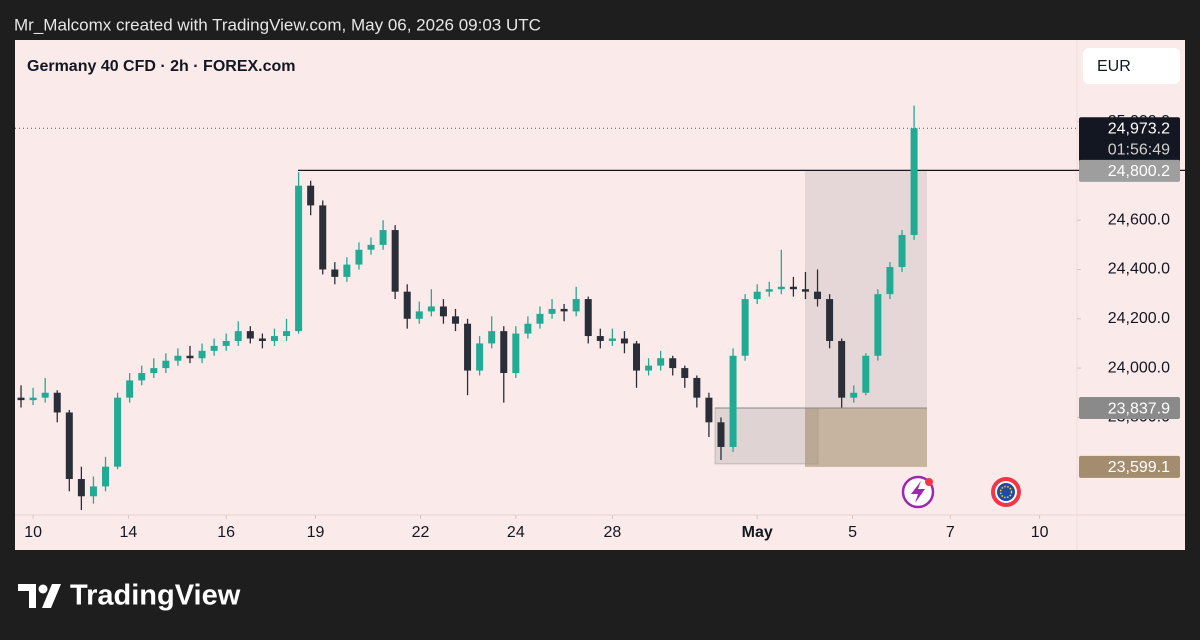 This screenshot has height=640, width=1200. I want to click on price-label: 24,973.2, so click(1139, 128).